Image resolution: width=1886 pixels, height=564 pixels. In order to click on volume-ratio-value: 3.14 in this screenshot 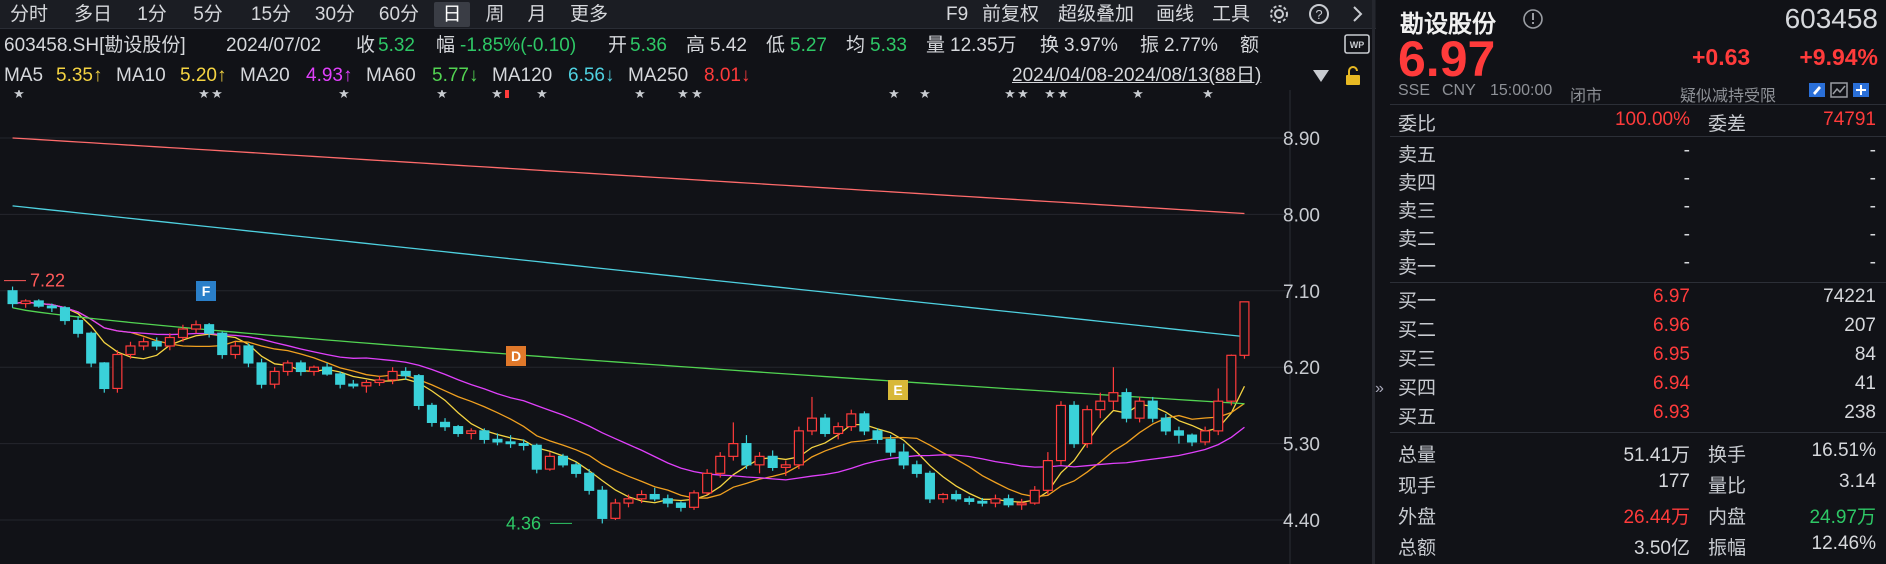, I will do `click(1857, 481)`.